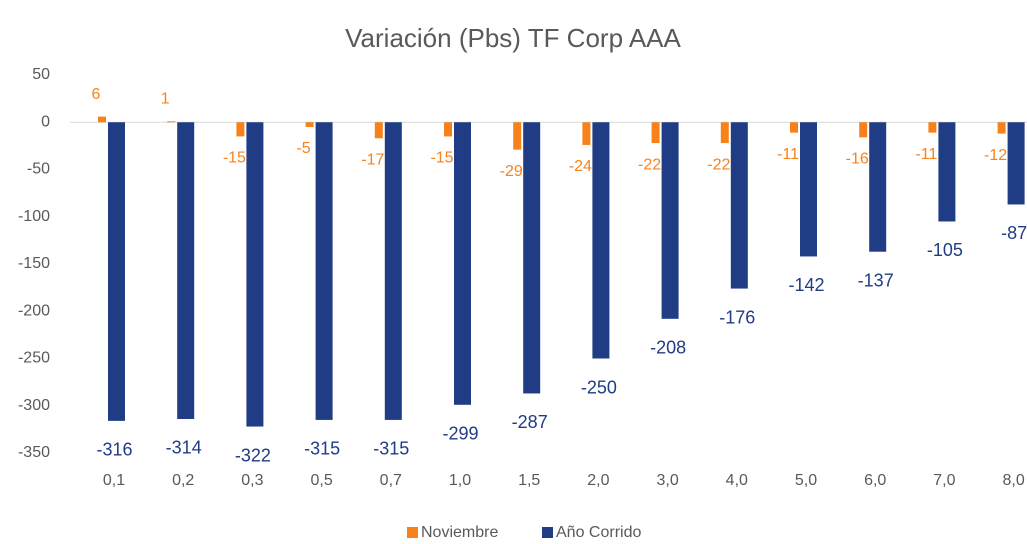 The height and width of the screenshot is (544, 1027). Describe the element at coordinates (513, 38) in the screenshot. I see `chart-title: Variación (Pbs) TF Corp AAA` at that location.